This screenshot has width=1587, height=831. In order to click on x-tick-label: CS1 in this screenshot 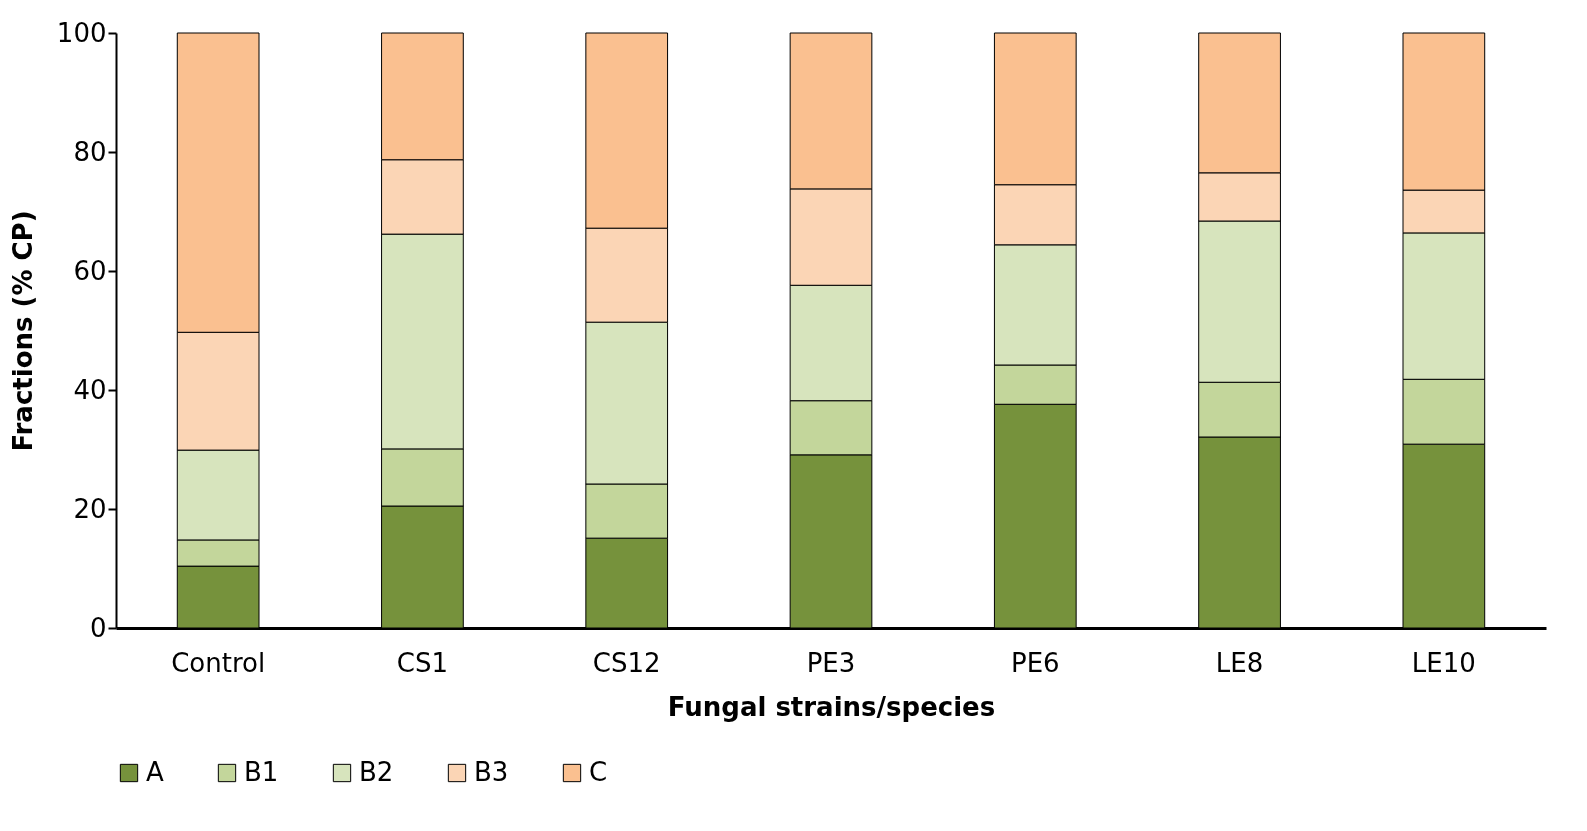, I will do `click(422, 662)`.